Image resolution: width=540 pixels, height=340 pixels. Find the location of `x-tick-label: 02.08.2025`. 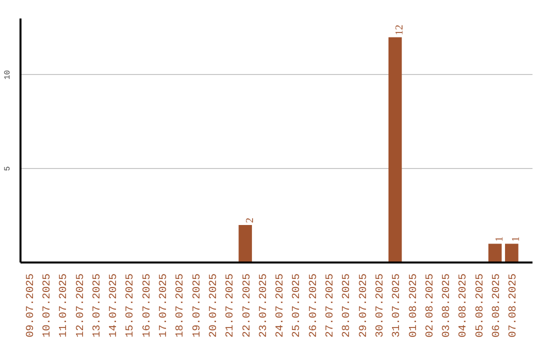

x-tick-label: 02.08.2025 is located at coordinates (430, 305).